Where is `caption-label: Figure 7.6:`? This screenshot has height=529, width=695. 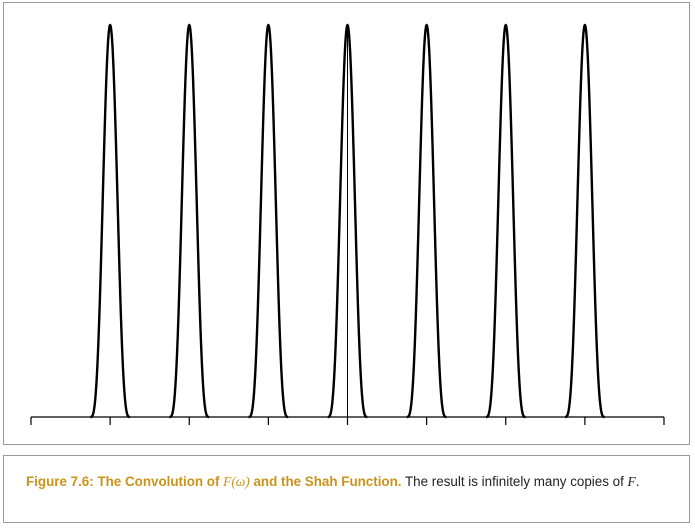
caption-label: Figure 7.6: is located at coordinates (60, 481).